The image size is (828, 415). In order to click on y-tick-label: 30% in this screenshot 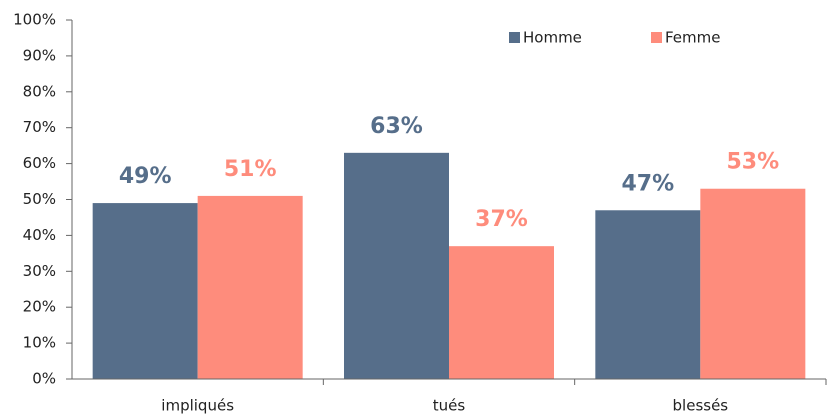, I will do `click(39, 271)`.